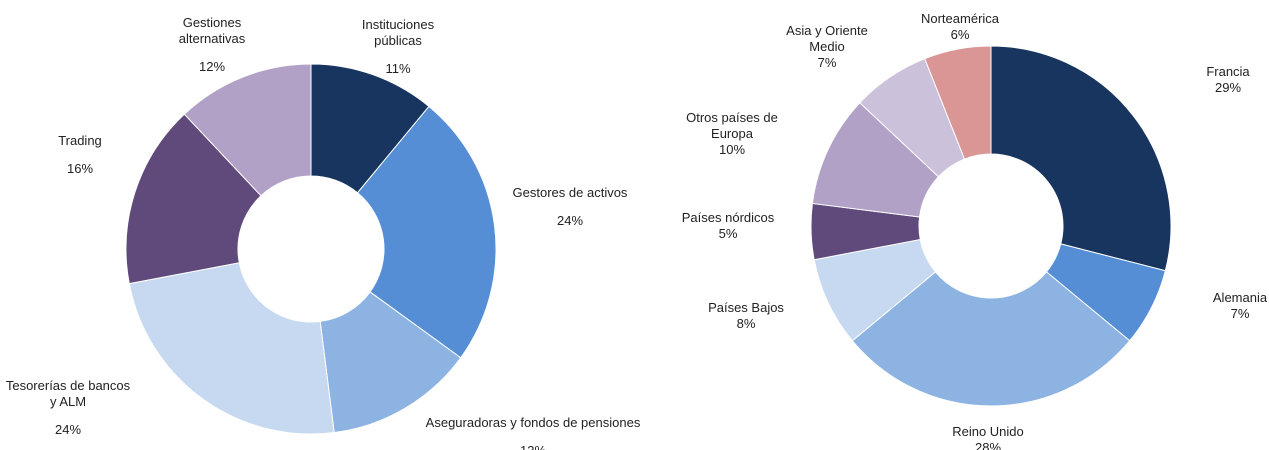  What do you see at coordinates (212, 66) in the screenshot?
I see `percent-label: 12%` at bounding box center [212, 66].